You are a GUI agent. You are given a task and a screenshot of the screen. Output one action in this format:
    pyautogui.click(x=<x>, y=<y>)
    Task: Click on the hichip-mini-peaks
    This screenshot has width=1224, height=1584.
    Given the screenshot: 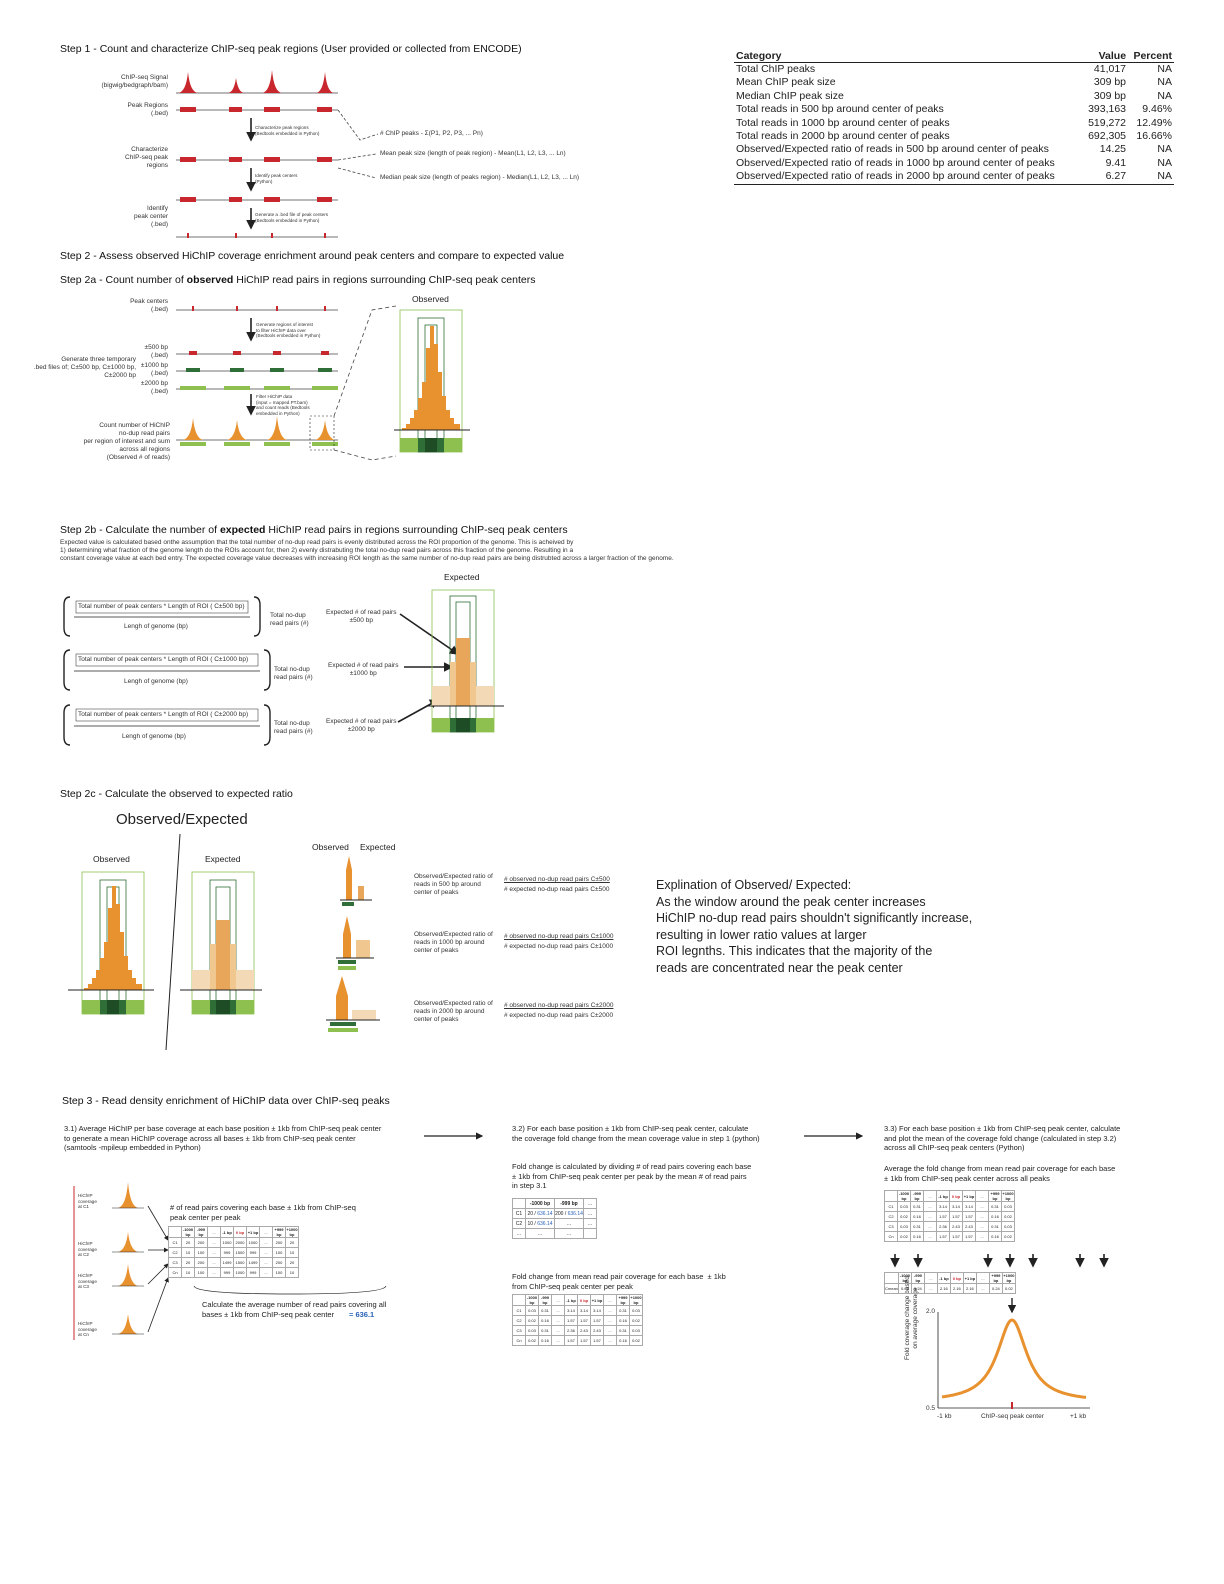 What is the action you would take?
    pyautogui.click(x=230, y=1261)
    